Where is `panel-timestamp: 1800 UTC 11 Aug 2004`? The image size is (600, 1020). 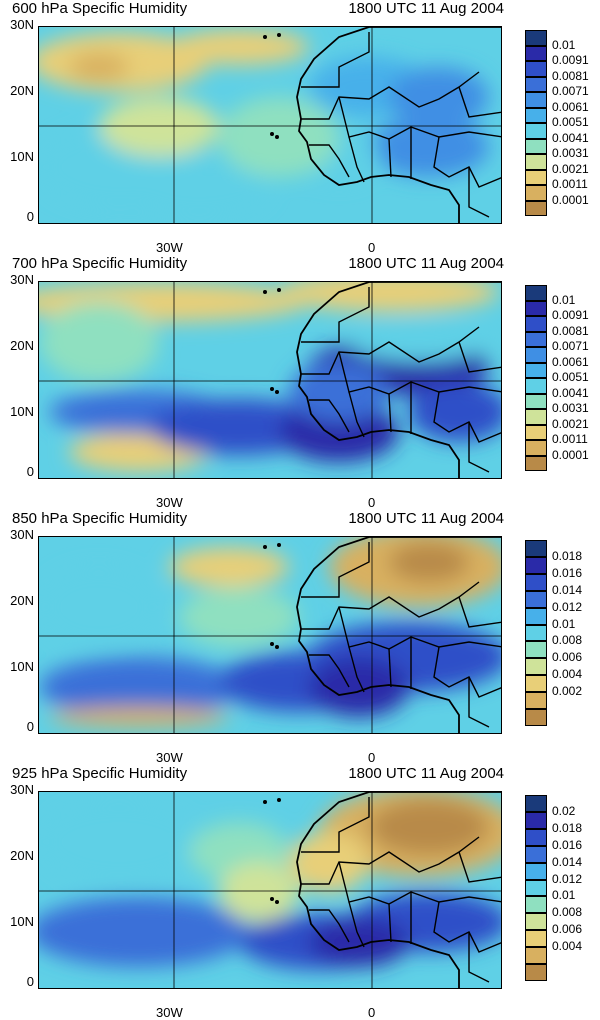 panel-timestamp: 1800 UTC 11 Aug 2004 is located at coordinates (426, 8).